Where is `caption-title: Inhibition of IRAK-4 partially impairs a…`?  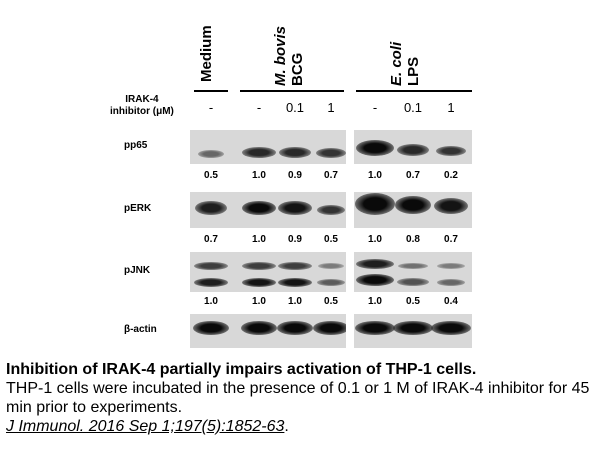
caption-title: Inhibition of IRAK-4 partially impairs a… is located at coordinates (241, 369).